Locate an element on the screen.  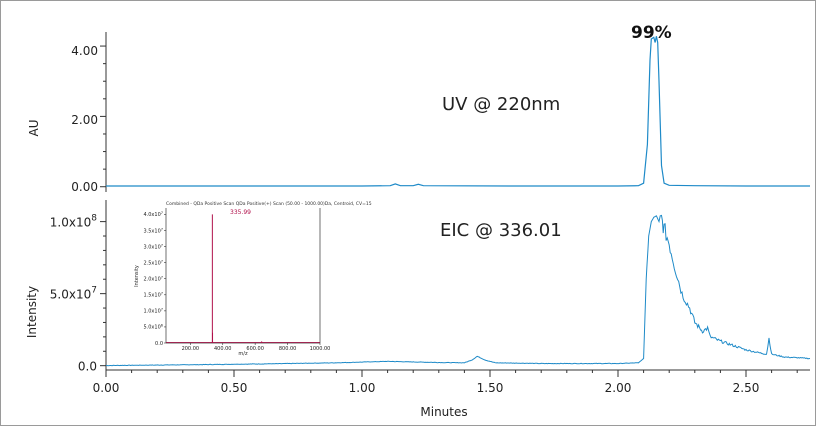
inset-y-tick-label: 3.0x10⁷ is located at coordinates (153, 246).